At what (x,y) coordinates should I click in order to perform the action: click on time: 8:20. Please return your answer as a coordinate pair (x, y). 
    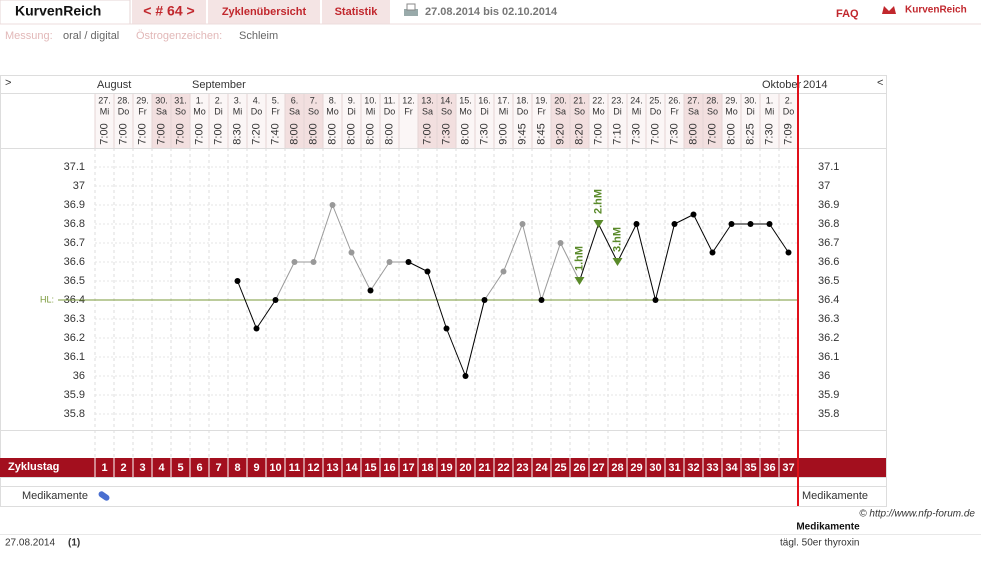
    Looking at the image, I should click on (579, 133).